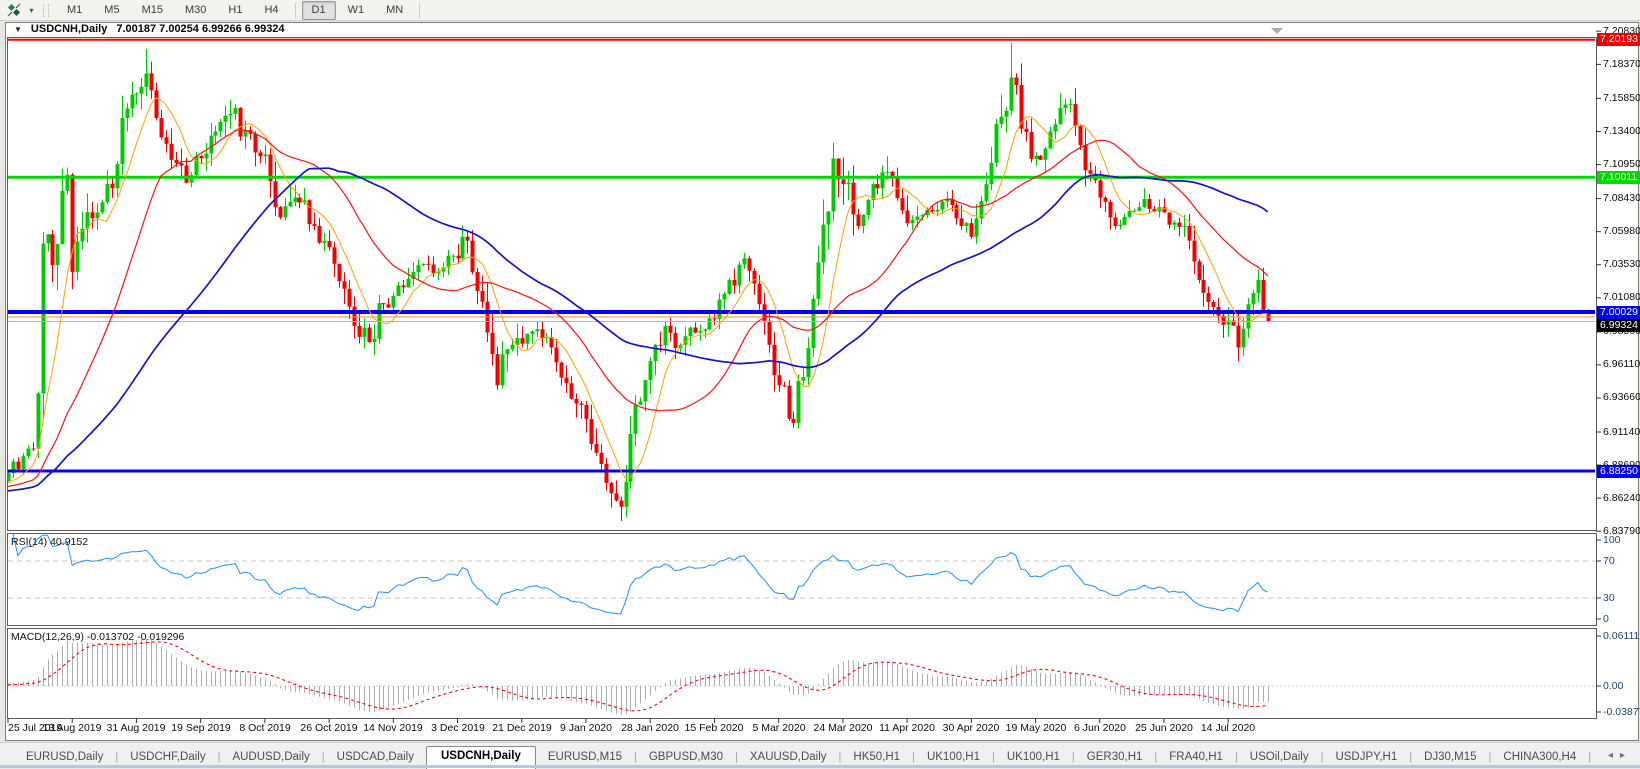  I want to click on price-axis-tick: 6.86240, so click(1621, 498).